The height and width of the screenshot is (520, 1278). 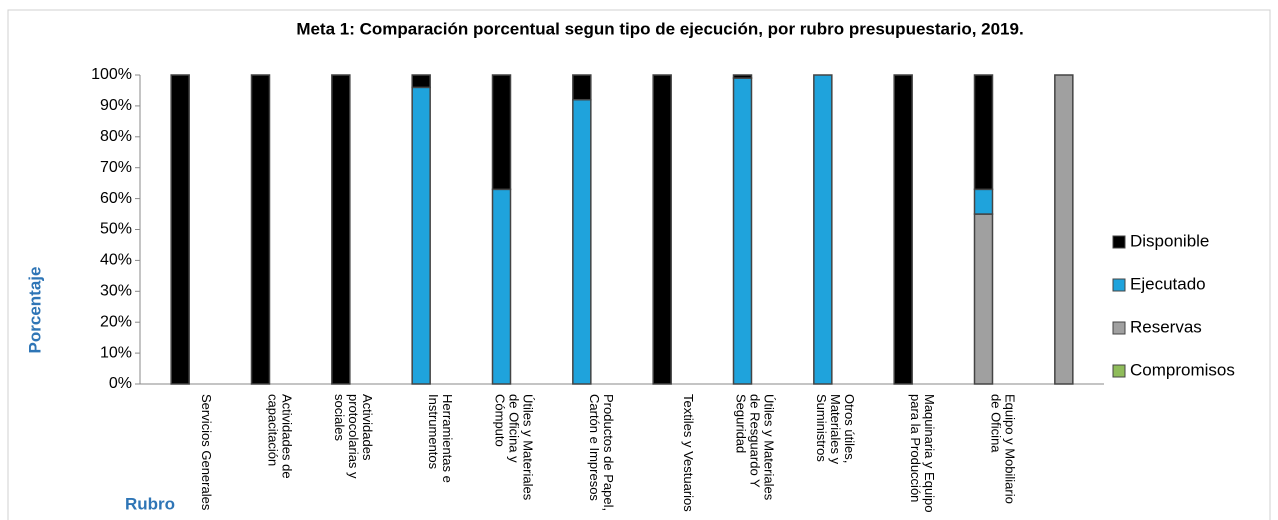 What do you see at coordinates (1166, 326) in the screenshot?
I see `legend-label: Reservas` at bounding box center [1166, 326].